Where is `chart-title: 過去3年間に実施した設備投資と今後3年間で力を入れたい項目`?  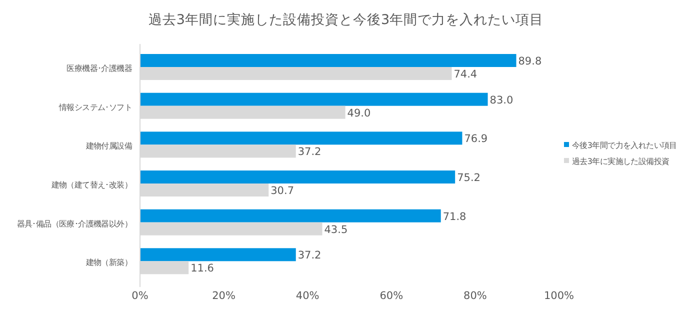 chart-title: 過去3年間に実施した設備投資と今後3年間で力を入れたい項目 is located at coordinates (346, 20).